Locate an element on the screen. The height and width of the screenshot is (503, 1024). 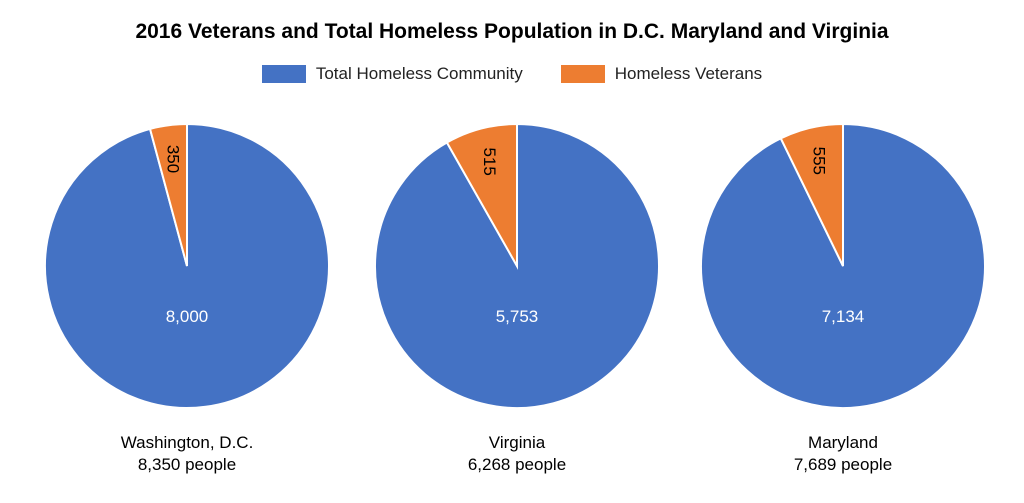
slice-label-total: 7,134 is located at coordinates (843, 316).